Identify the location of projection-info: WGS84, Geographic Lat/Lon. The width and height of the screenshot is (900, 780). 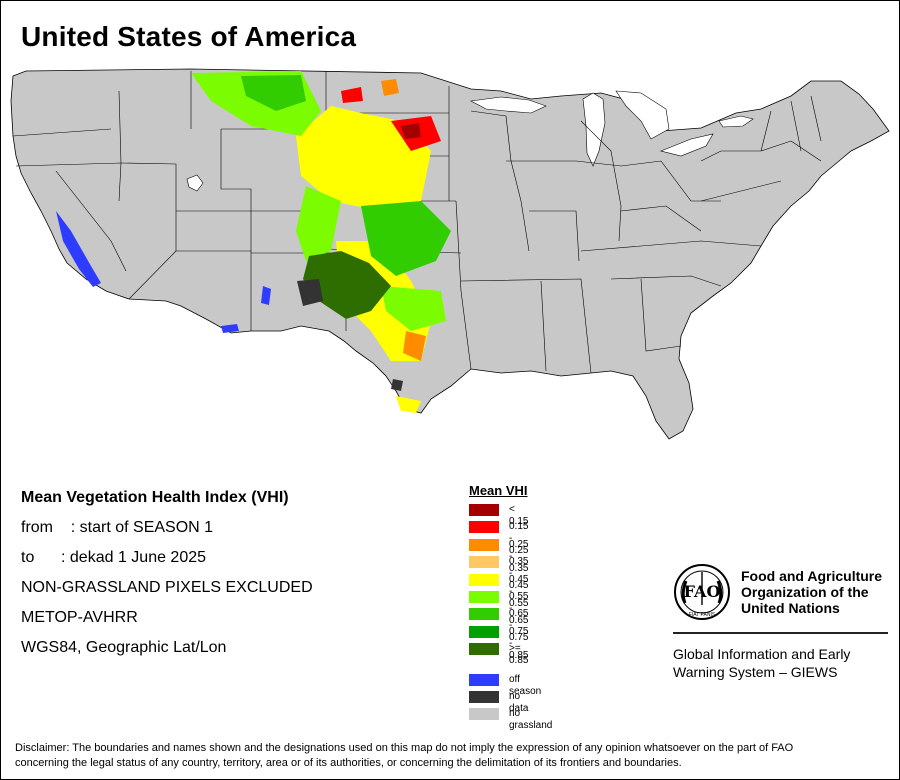
(124, 647).